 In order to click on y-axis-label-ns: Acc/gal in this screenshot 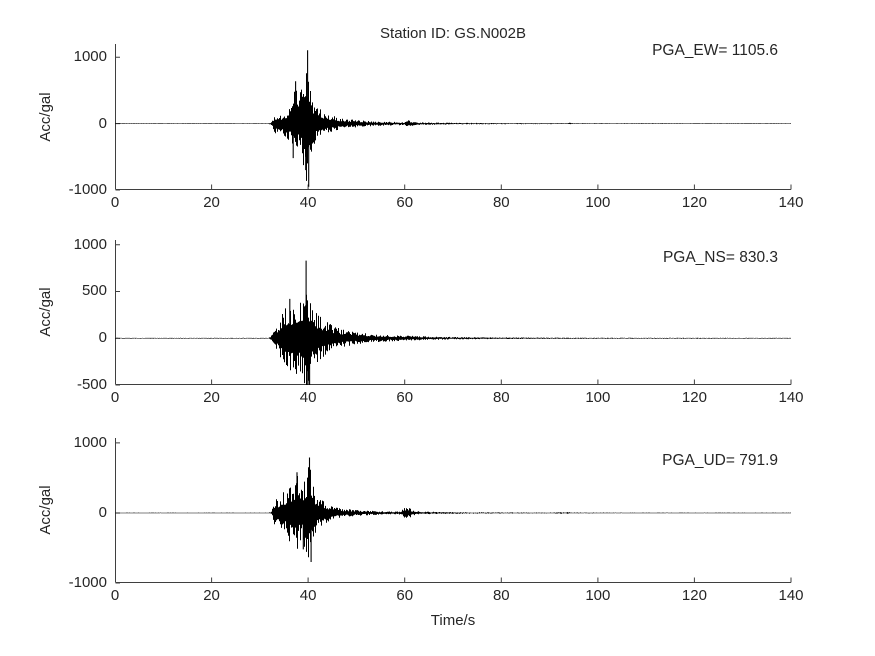, I will do `click(45, 312)`.